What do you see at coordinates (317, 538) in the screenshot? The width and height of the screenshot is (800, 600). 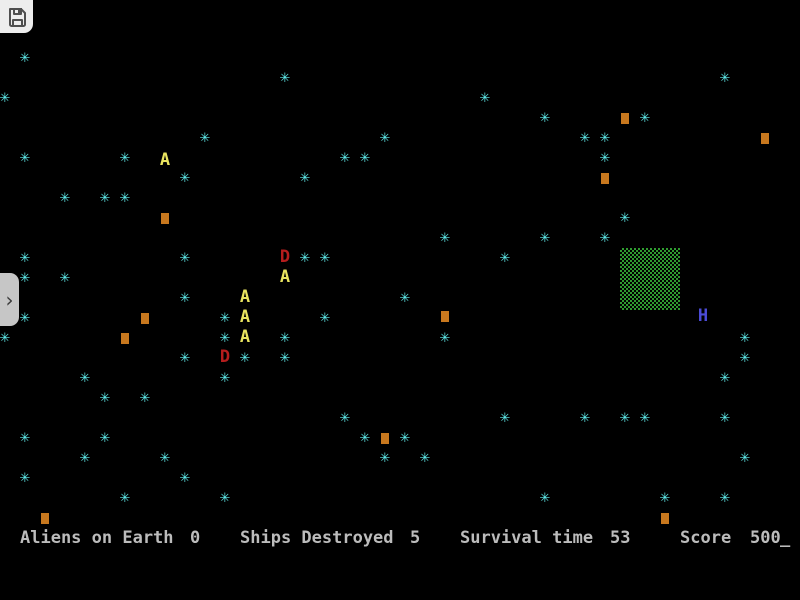 I see `status-label: Ships Destroyed` at bounding box center [317, 538].